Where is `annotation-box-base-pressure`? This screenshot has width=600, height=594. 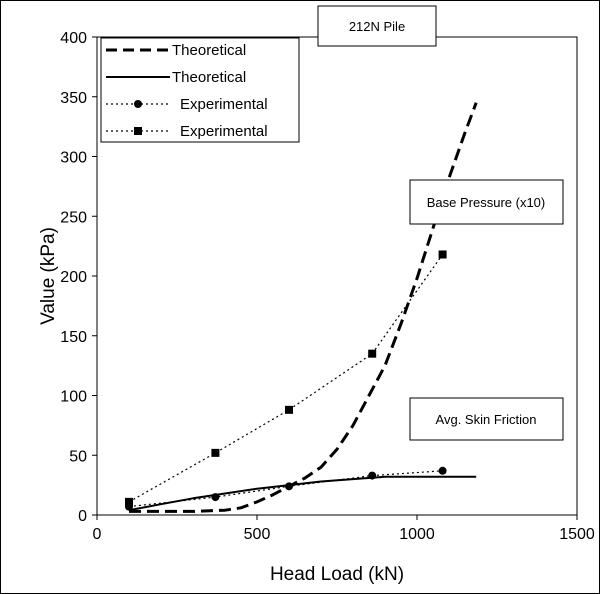 annotation-box-base-pressure is located at coordinates (486, 202).